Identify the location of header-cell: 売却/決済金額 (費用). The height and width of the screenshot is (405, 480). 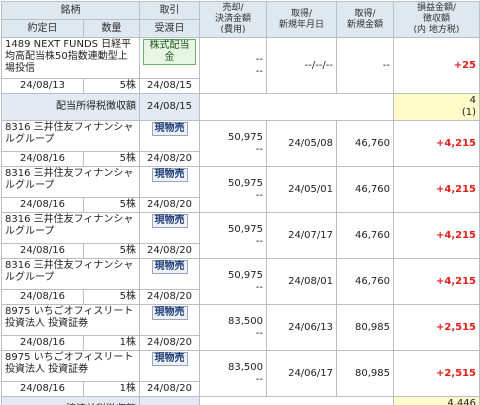
(233, 19).